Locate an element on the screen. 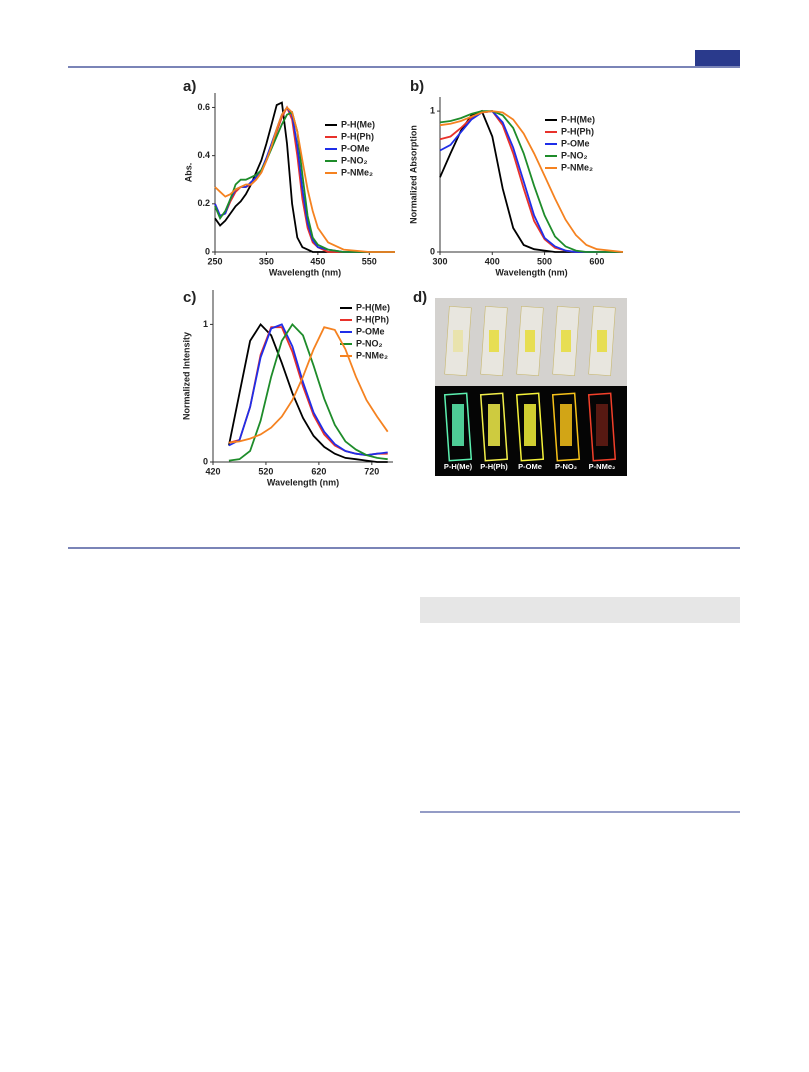 The width and height of the screenshot is (809, 1072). y-axis-label: Normalized Absorption is located at coordinates (413, 174).